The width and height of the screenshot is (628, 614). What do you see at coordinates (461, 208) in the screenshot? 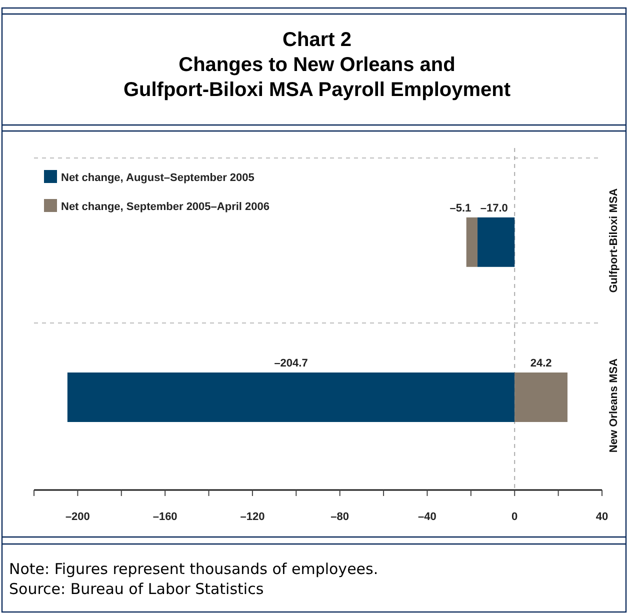
I see `data-label: –5.1` at bounding box center [461, 208].